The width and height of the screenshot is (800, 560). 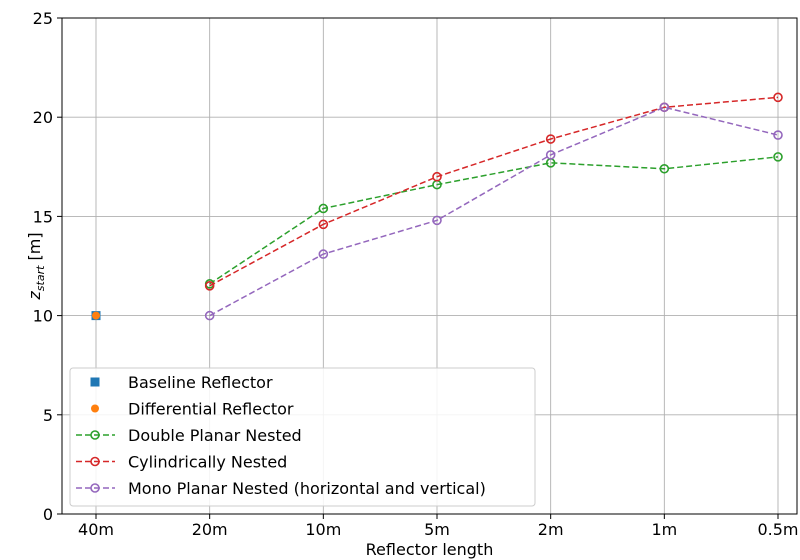 What do you see at coordinates (210, 529) in the screenshot?
I see `x-tick-label: 20m` at bounding box center [210, 529].